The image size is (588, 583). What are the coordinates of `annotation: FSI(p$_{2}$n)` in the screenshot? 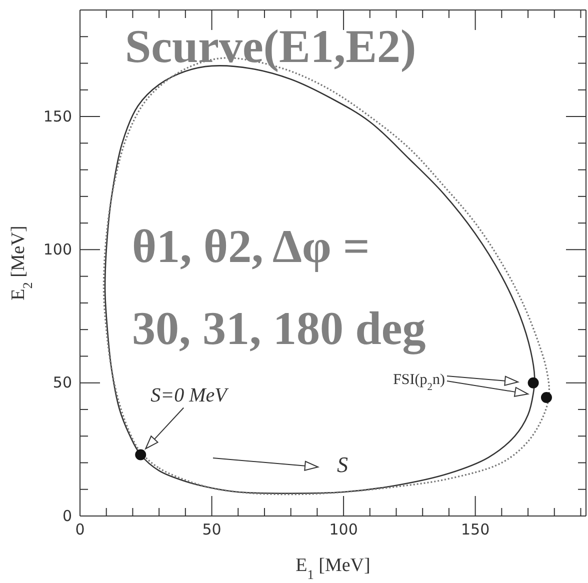 It's located at (419, 382).